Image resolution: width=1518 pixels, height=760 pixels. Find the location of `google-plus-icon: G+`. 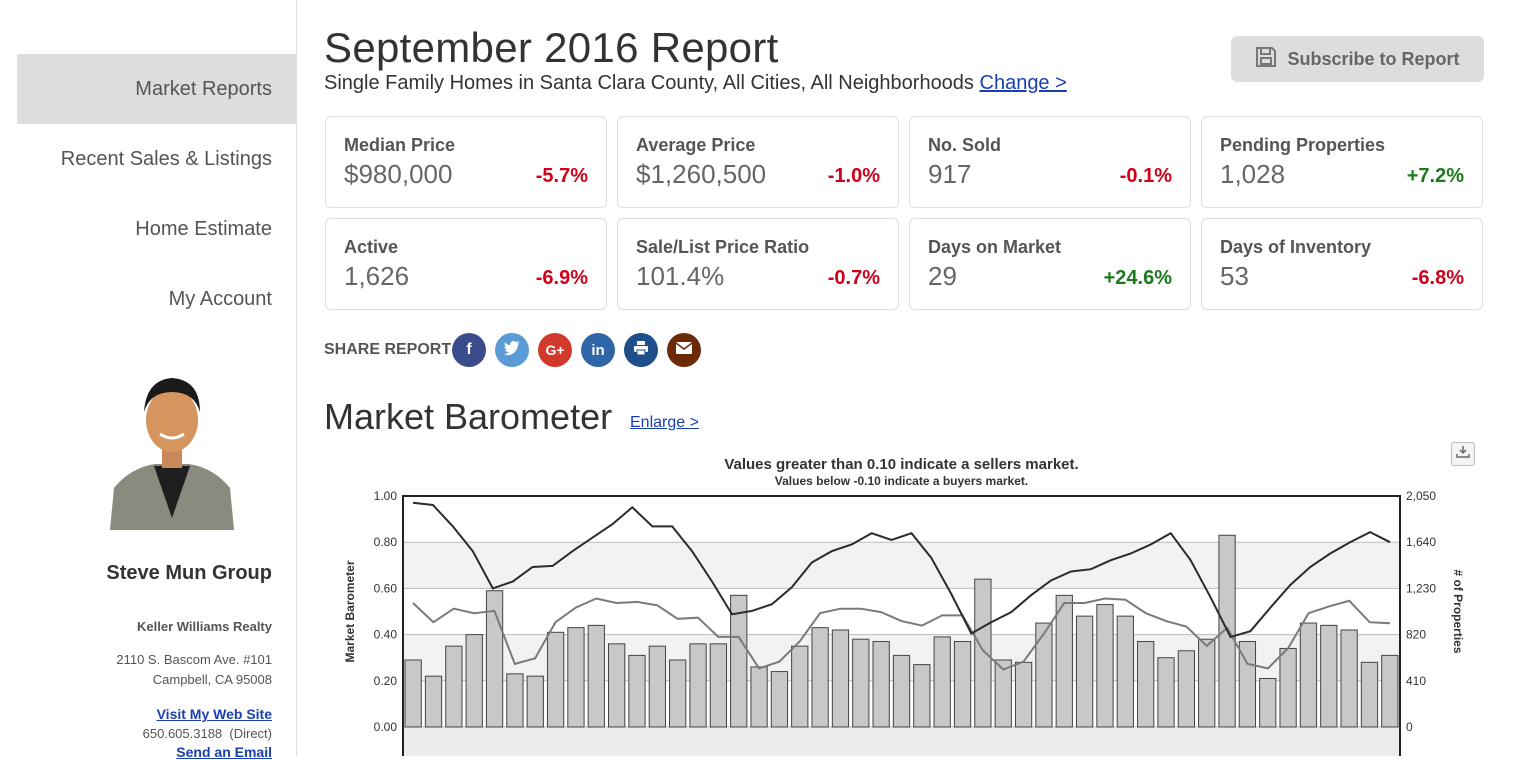

google-plus-icon: G+ is located at coordinates (555, 350).